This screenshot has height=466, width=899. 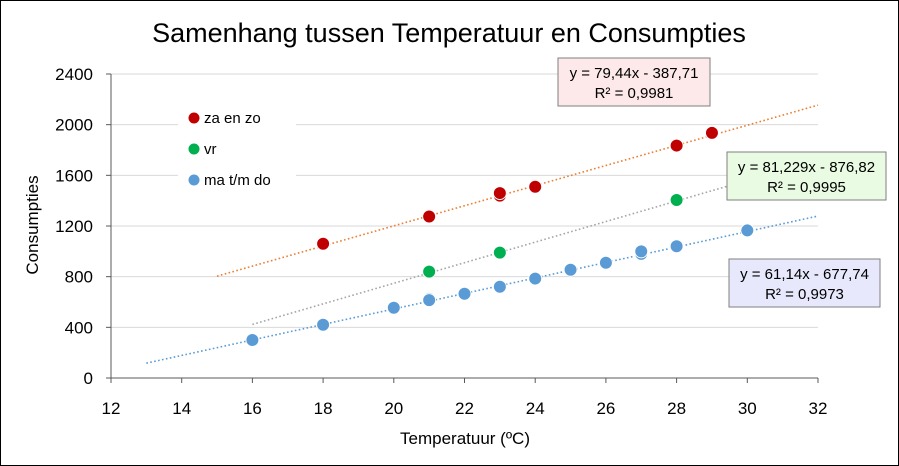 I want to click on x-tick-label: 26, so click(x=605, y=408).